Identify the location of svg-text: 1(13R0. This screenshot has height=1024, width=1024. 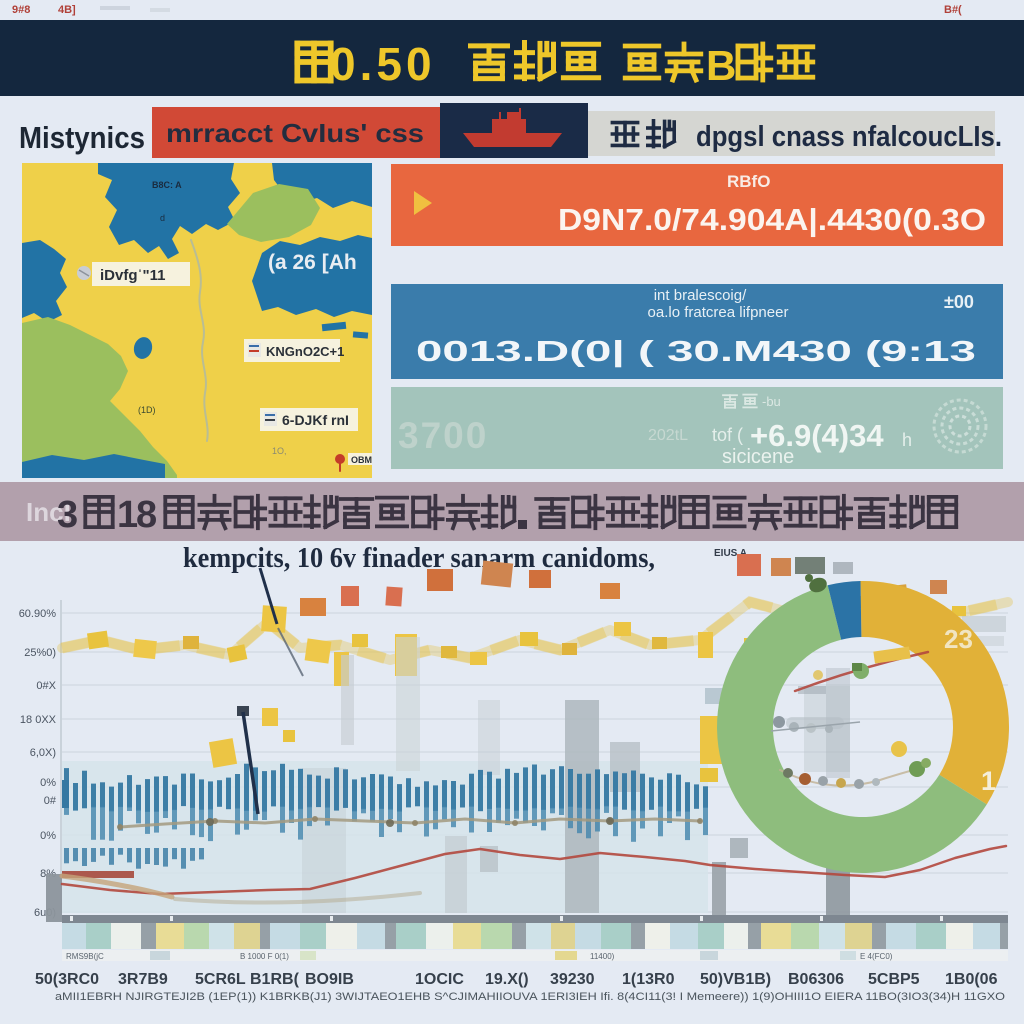
(648, 979).